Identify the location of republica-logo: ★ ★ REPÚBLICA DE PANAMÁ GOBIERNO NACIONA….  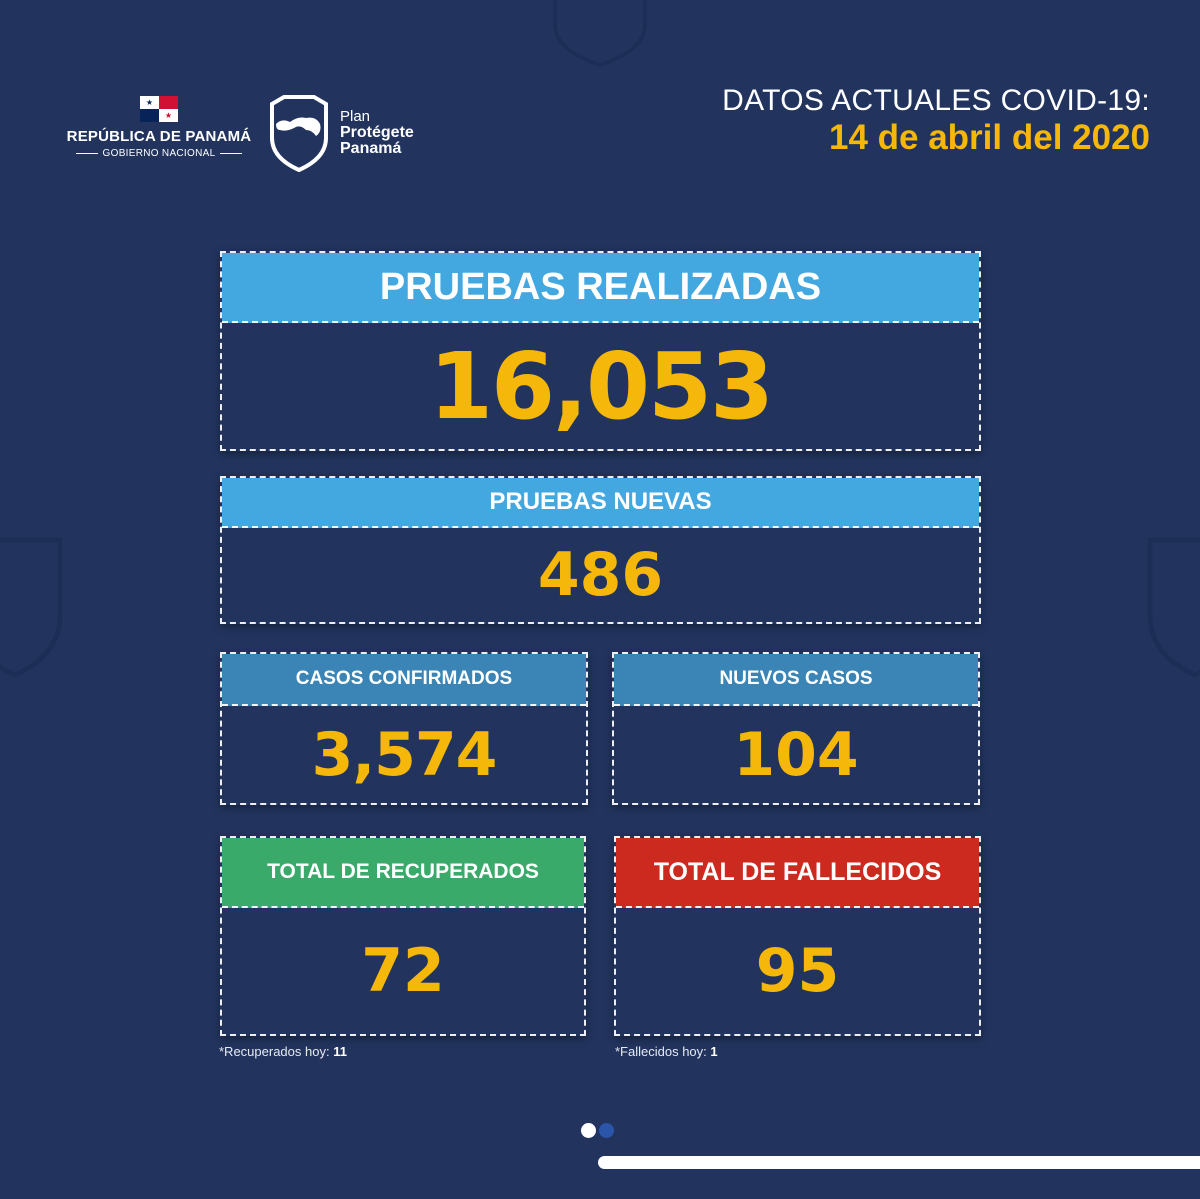
(159, 127).